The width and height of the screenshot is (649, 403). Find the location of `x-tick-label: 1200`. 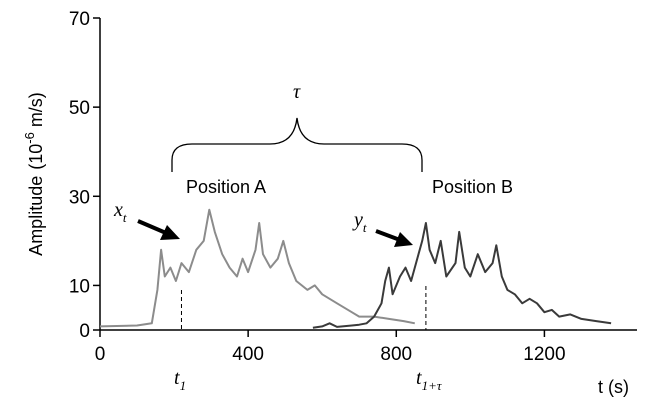

x-tick-label: 1200 is located at coordinates (544, 354).